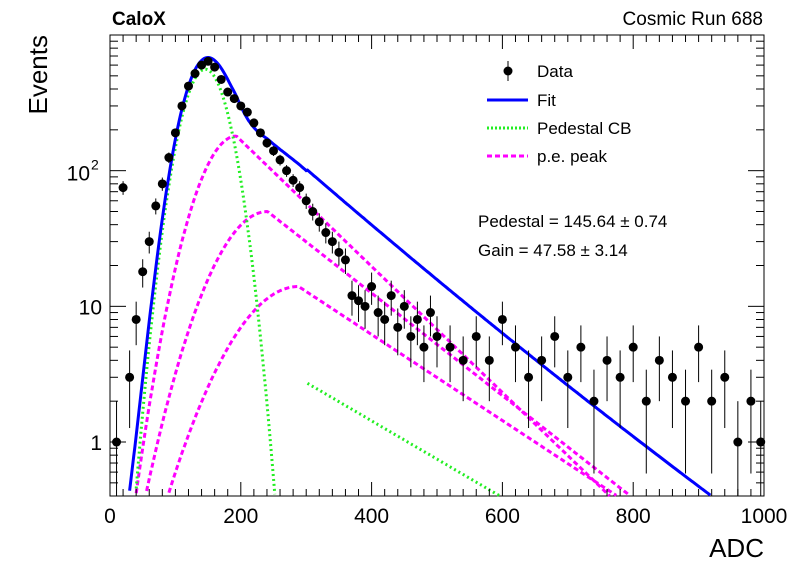 The width and height of the screenshot is (796, 572). What do you see at coordinates (508, 71) in the screenshot?
I see `legend-marker-data` at bounding box center [508, 71].